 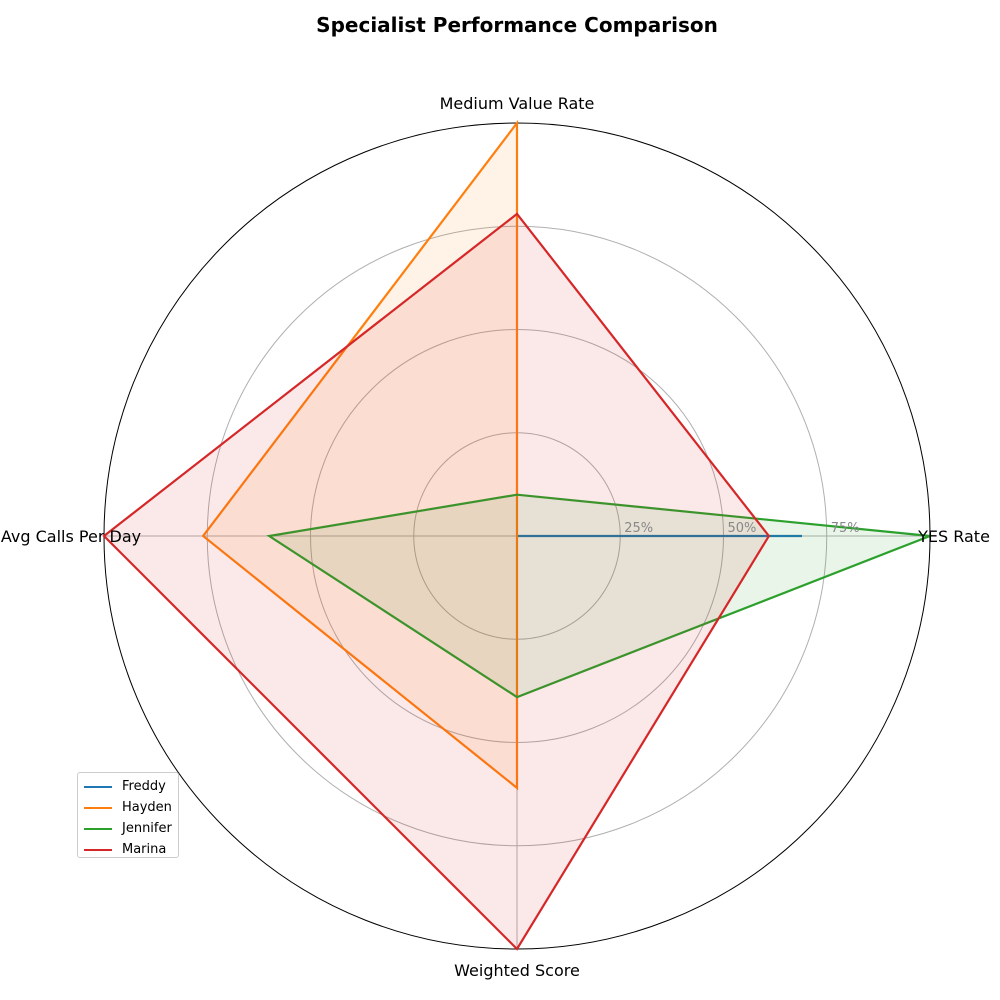 I want to click on legend-item: Hayden, so click(x=128, y=807).